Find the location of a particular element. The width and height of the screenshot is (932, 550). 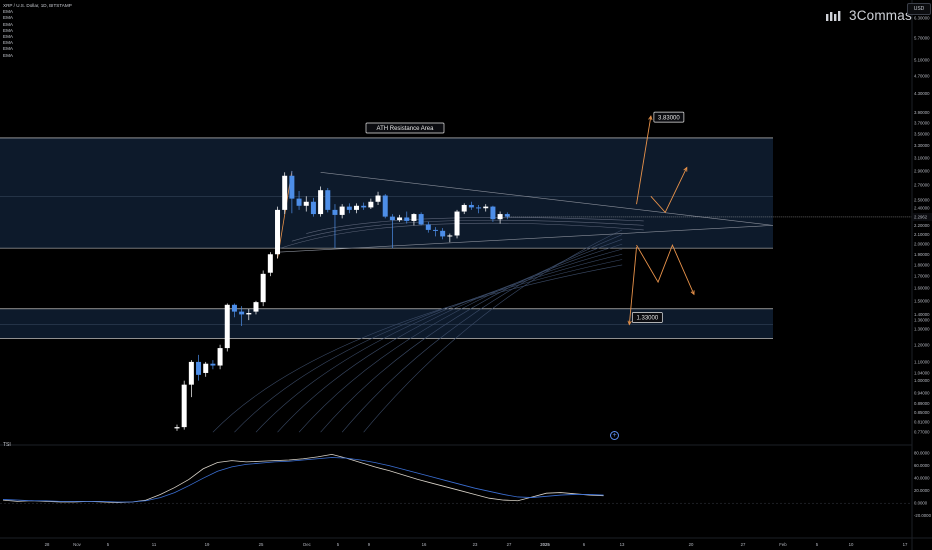

tsi-line is located at coordinates (303, 478).